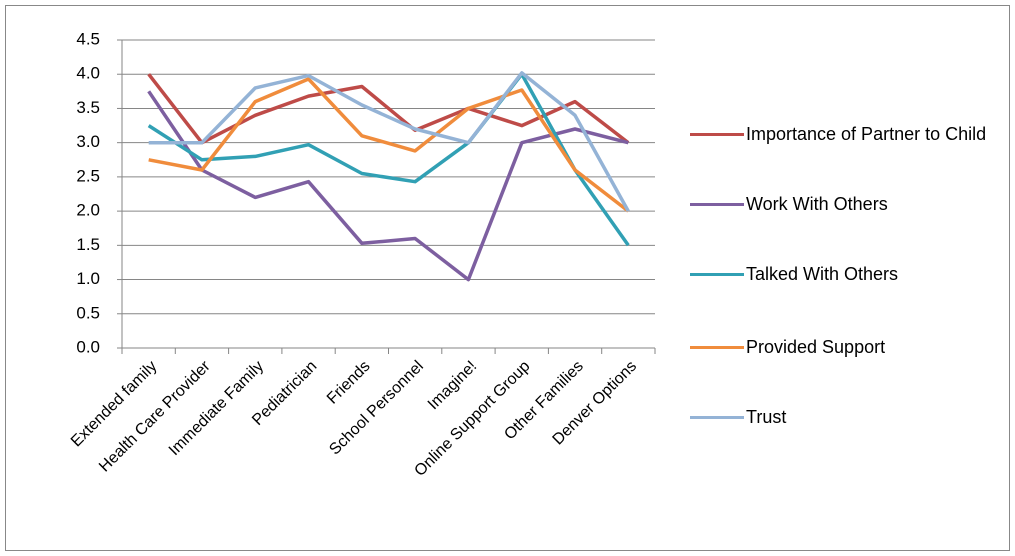  Describe the element at coordinates (766, 417) in the screenshot. I see `legend-label: Trust` at that location.